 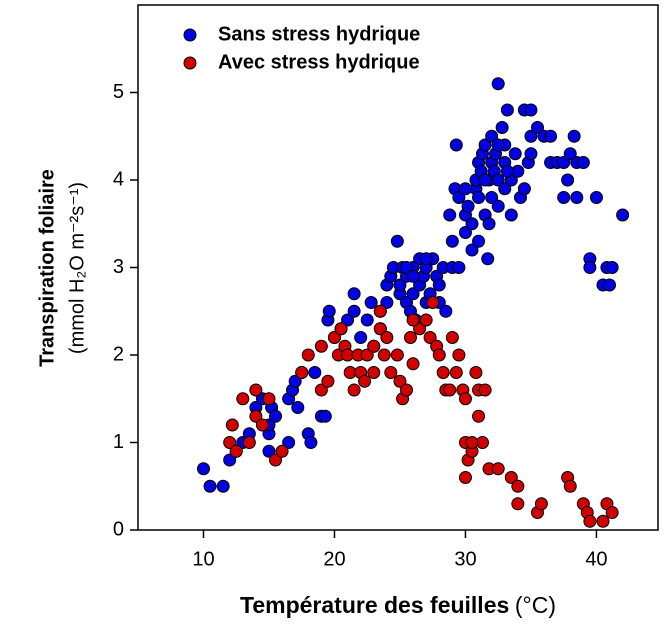 What do you see at coordinates (118, 442) in the screenshot?
I see `y-tick-label: 1` at bounding box center [118, 442].